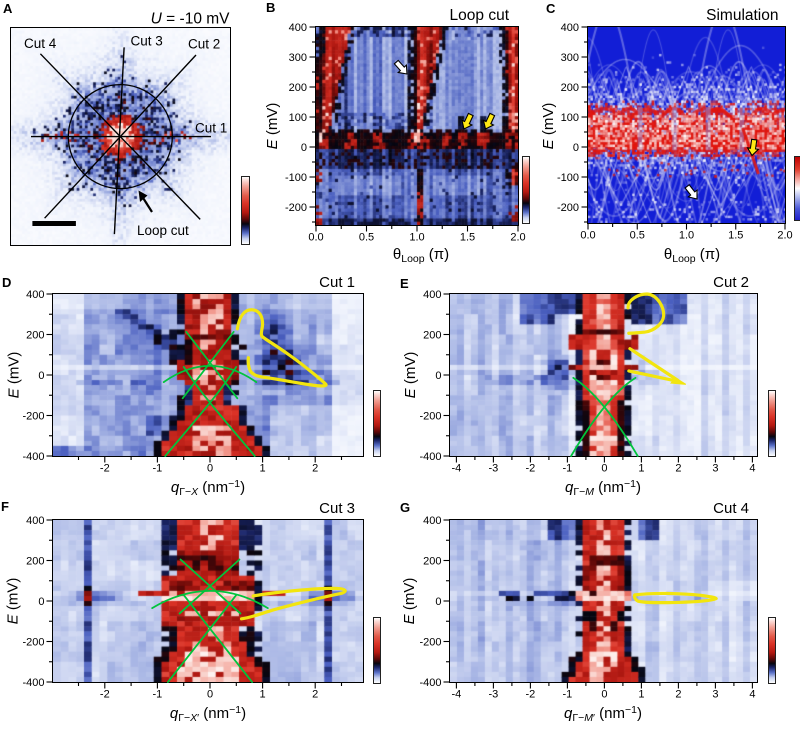 This screenshot has height=730, width=800. I want to click on svg-text: 0.0, so click(315, 238).